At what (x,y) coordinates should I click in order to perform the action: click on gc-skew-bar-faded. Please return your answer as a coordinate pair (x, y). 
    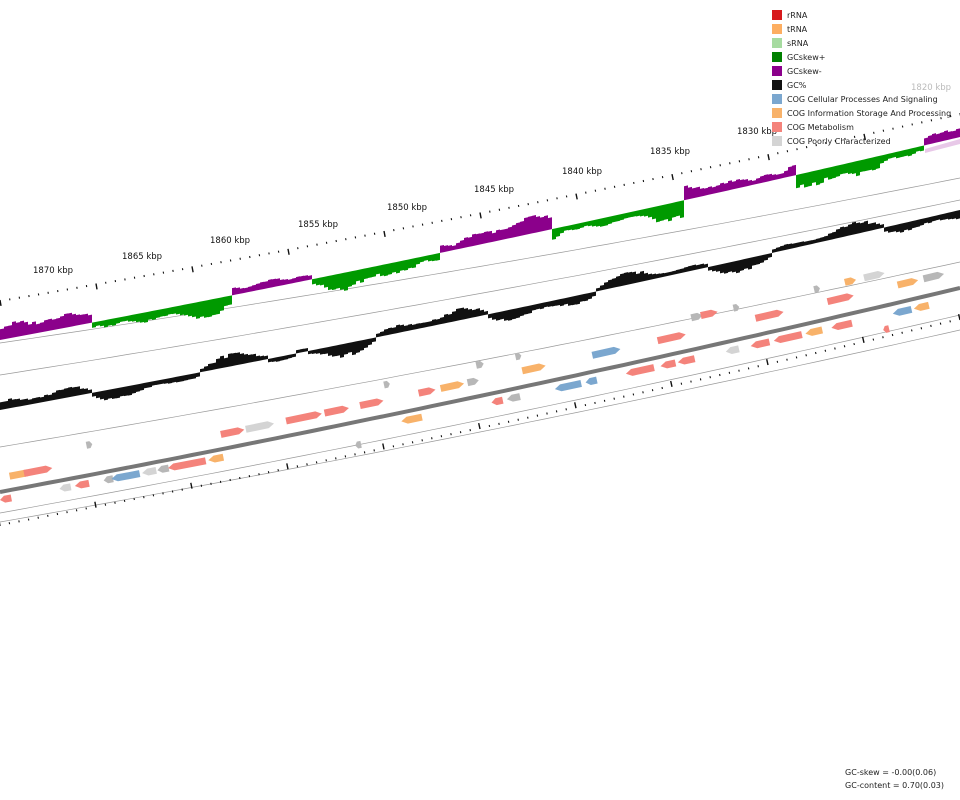
    Looking at the image, I should click on (942, 146).